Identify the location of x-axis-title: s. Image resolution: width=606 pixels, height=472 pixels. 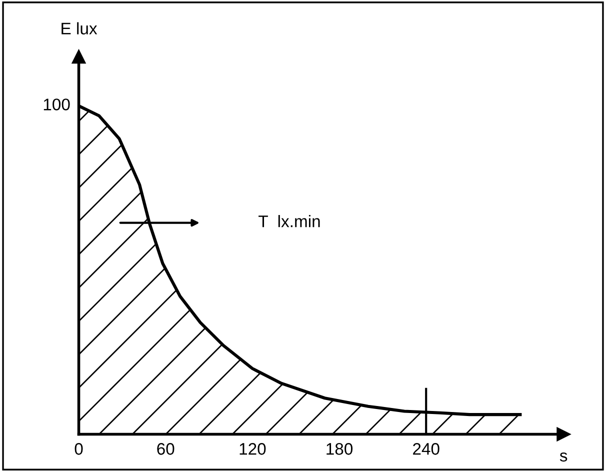
(564, 457).